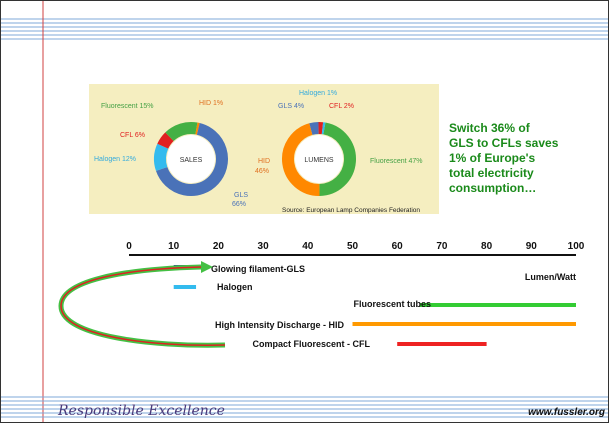  I want to click on top-stripes, so click(304, 29).